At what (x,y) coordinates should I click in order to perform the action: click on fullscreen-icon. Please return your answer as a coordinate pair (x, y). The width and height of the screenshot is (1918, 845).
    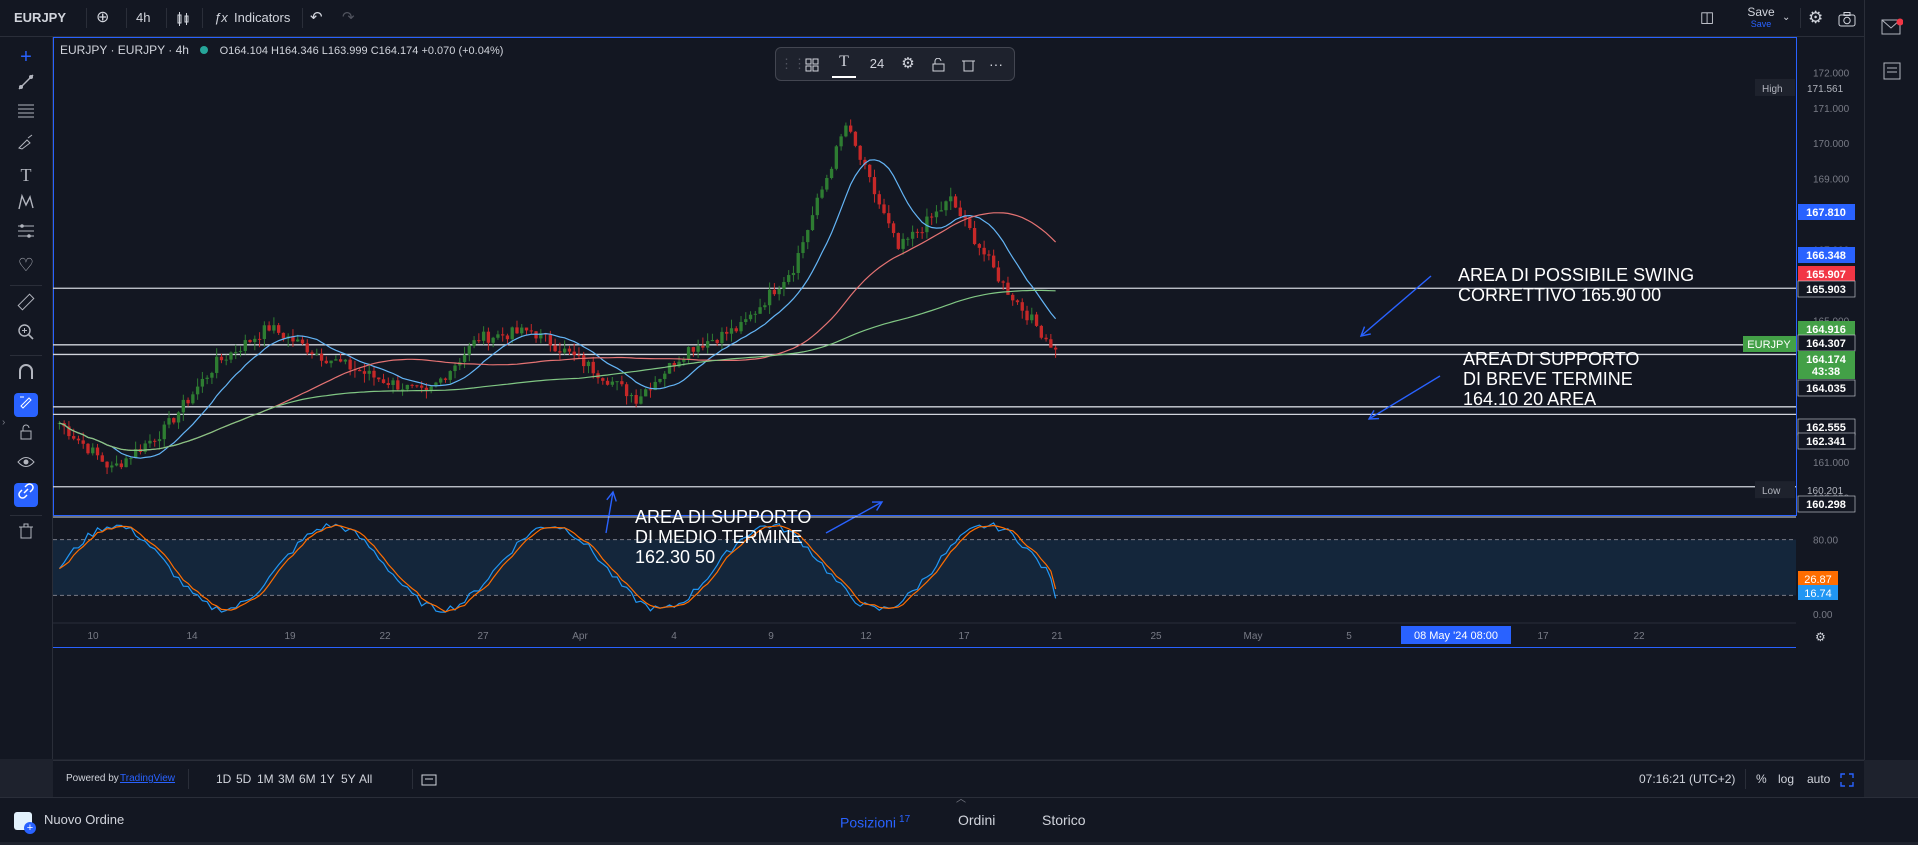
    Looking at the image, I should click on (1847, 779).